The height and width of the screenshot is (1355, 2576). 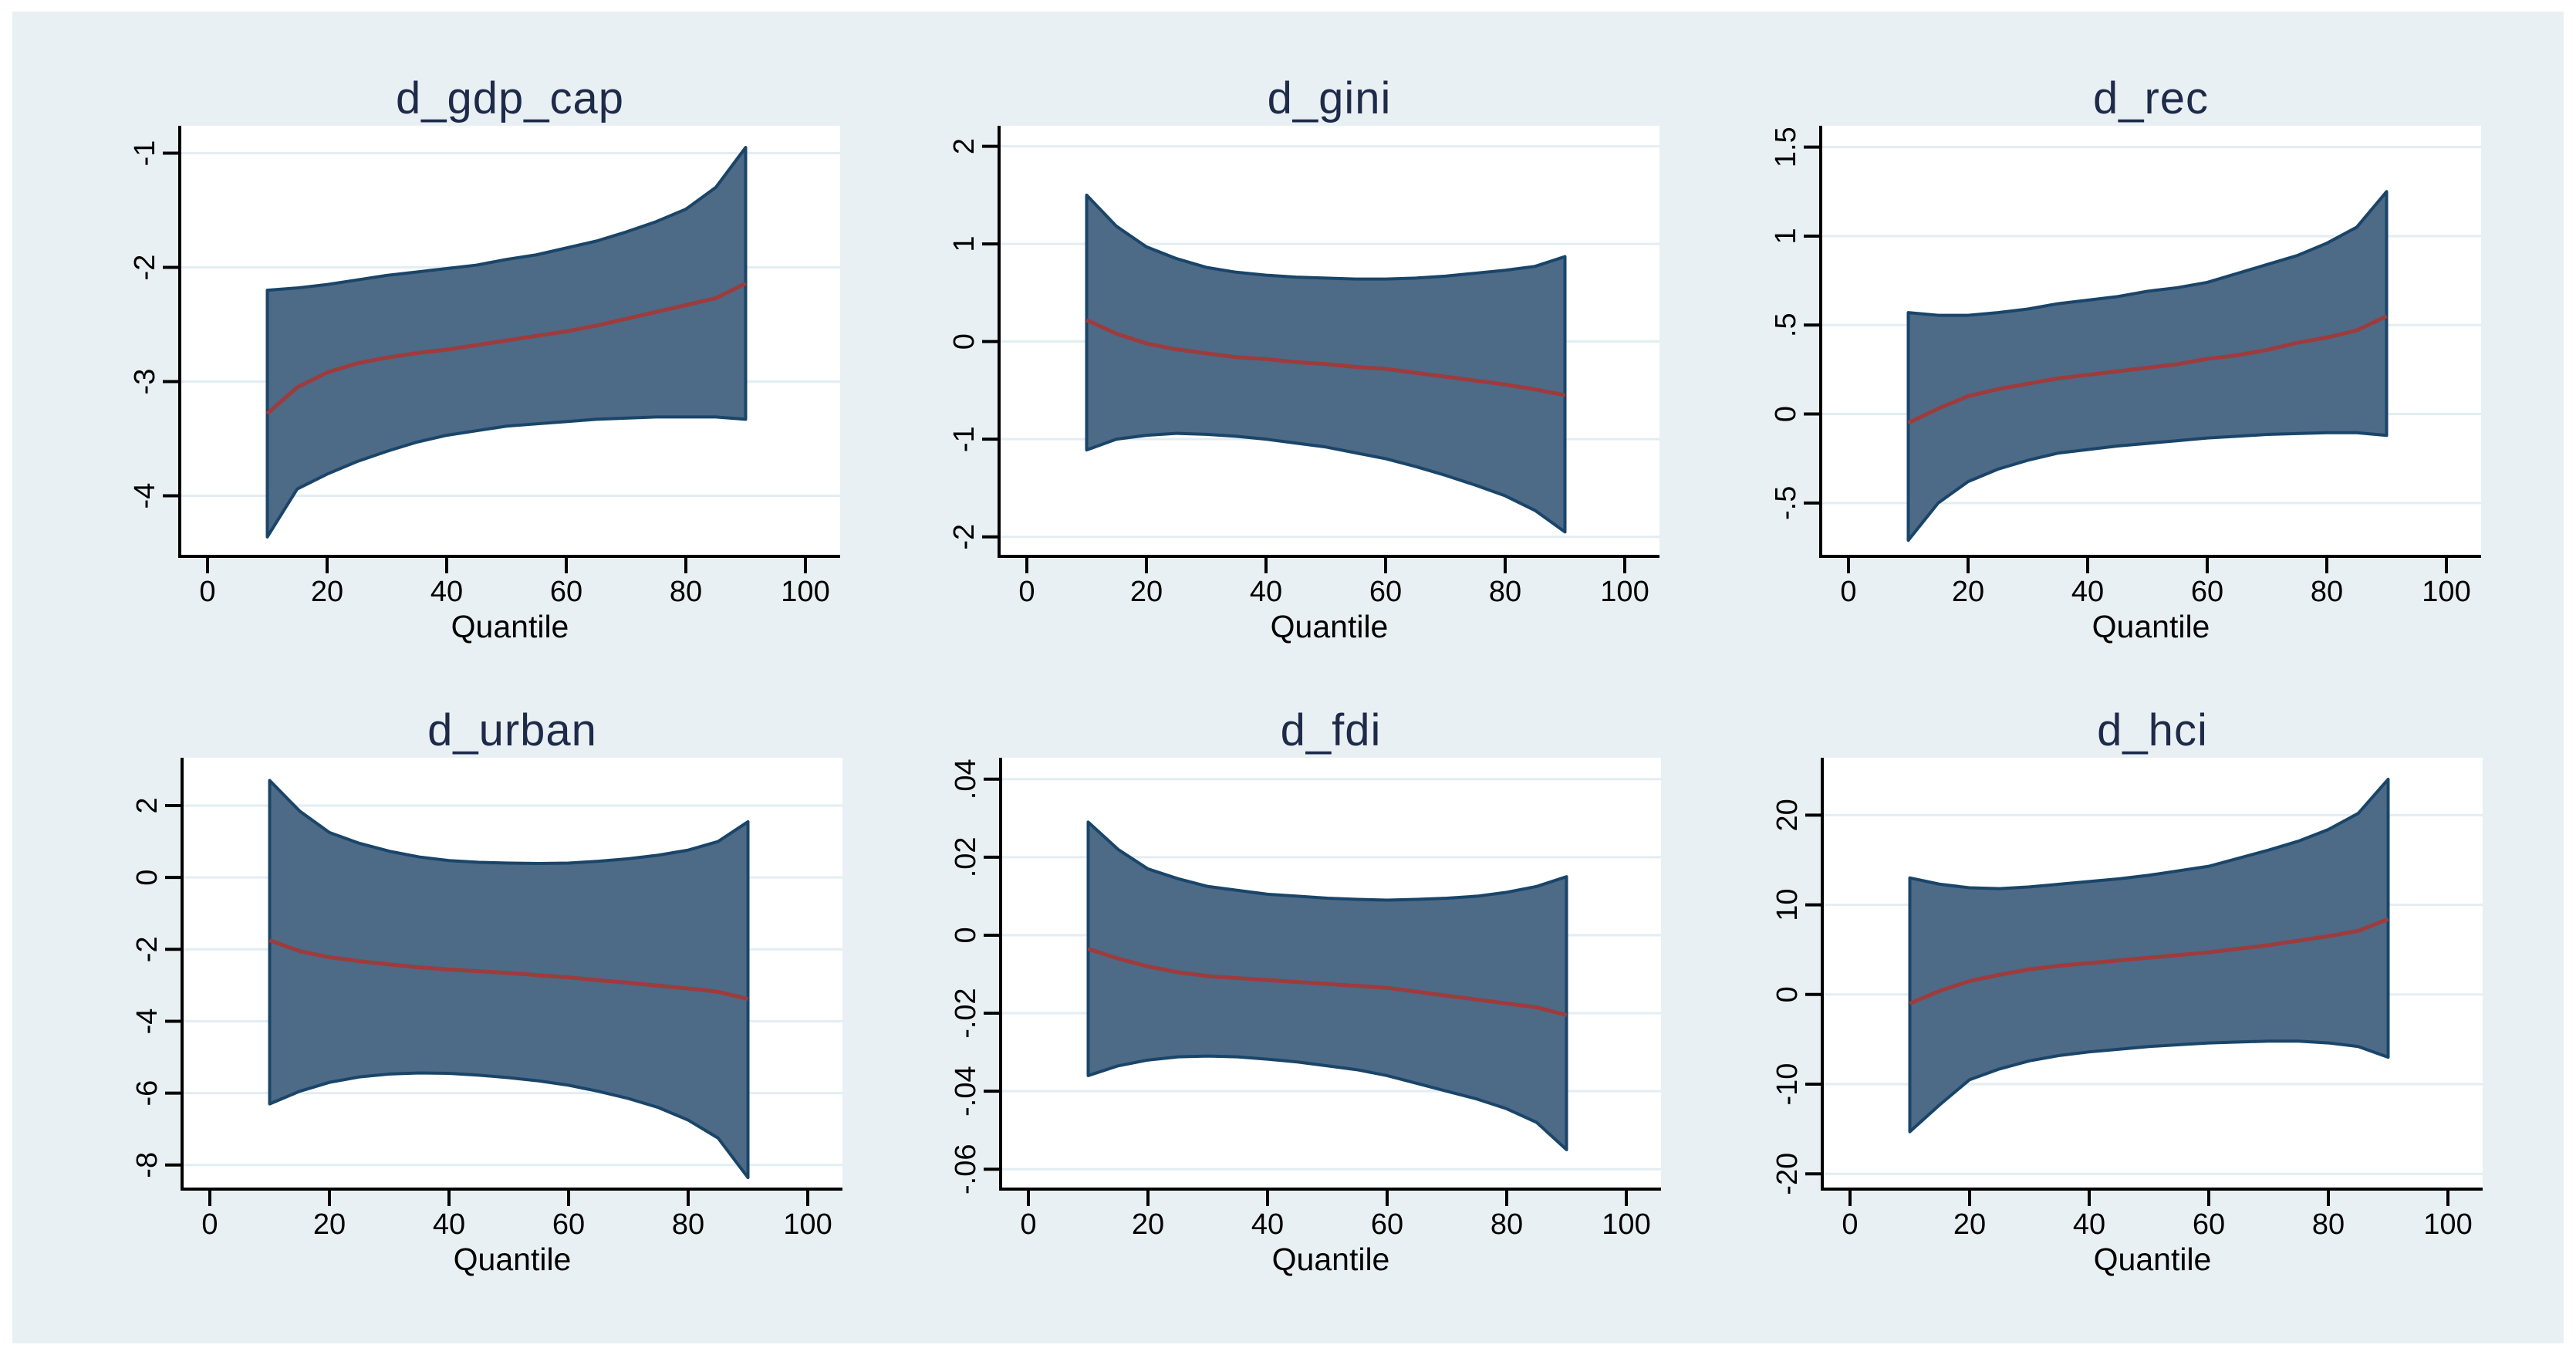 What do you see at coordinates (1786, 503) in the screenshot?
I see `y-tick-label: -.5` at bounding box center [1786, 503].